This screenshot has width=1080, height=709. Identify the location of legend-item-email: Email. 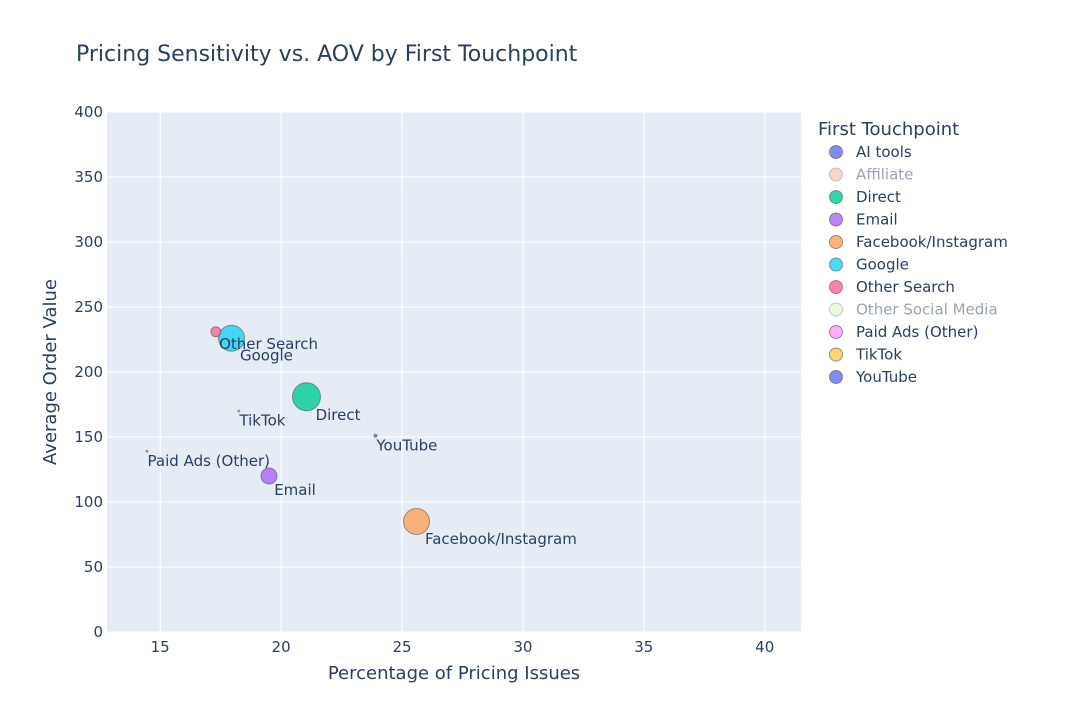
(877, 220).